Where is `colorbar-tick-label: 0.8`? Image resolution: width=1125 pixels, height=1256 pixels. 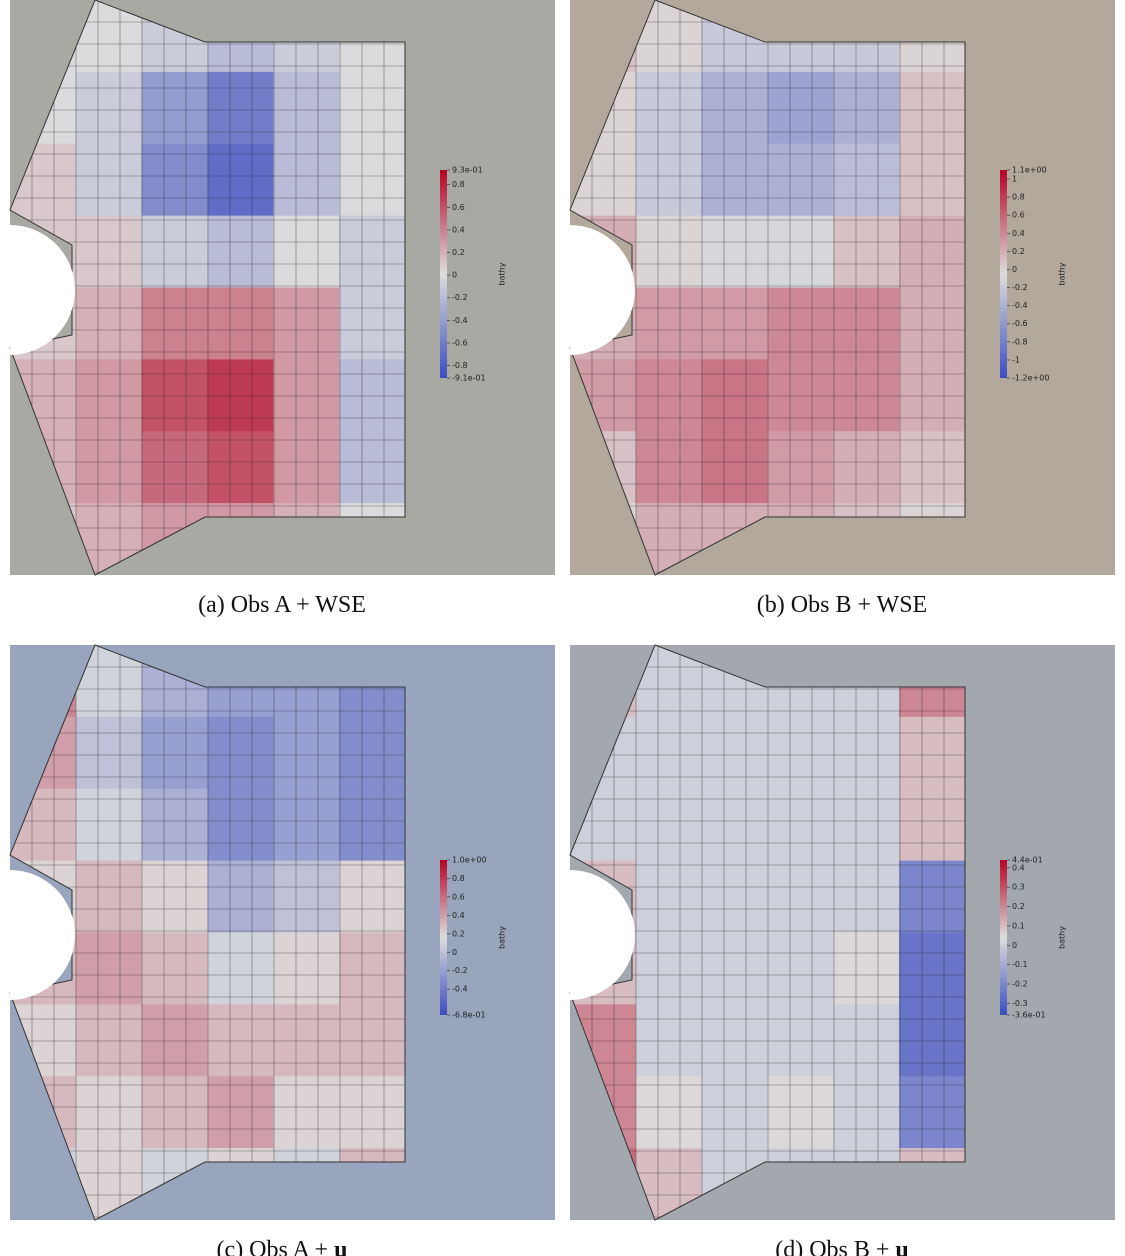 colorbar-tick-label: 0.8 is located at coordinates (458, 184).